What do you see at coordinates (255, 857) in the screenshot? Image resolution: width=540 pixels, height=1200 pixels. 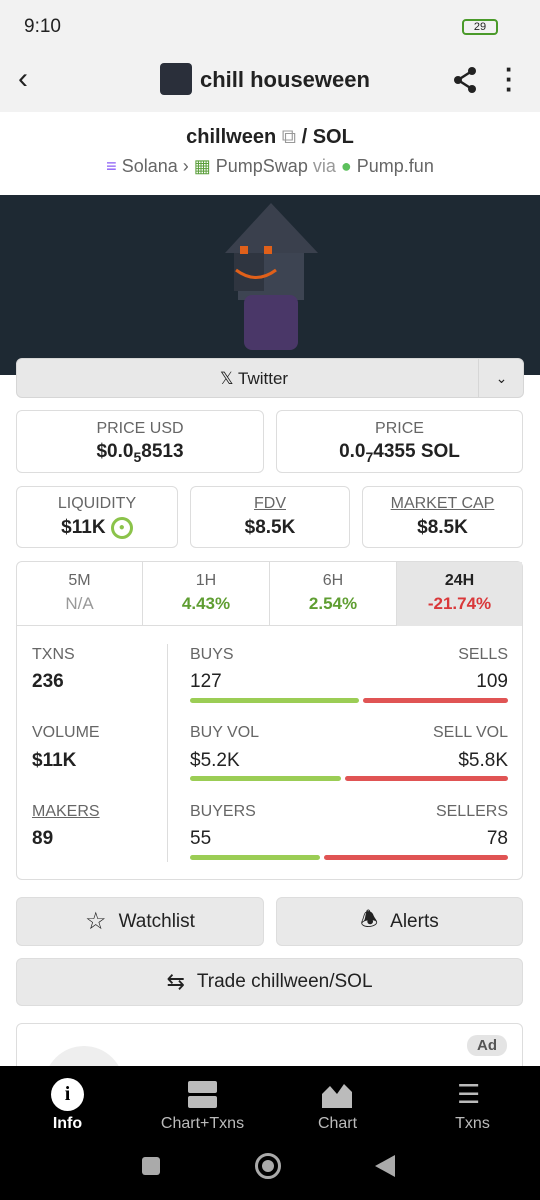 I see `buyers-bar` at bounding box center [255, 857].